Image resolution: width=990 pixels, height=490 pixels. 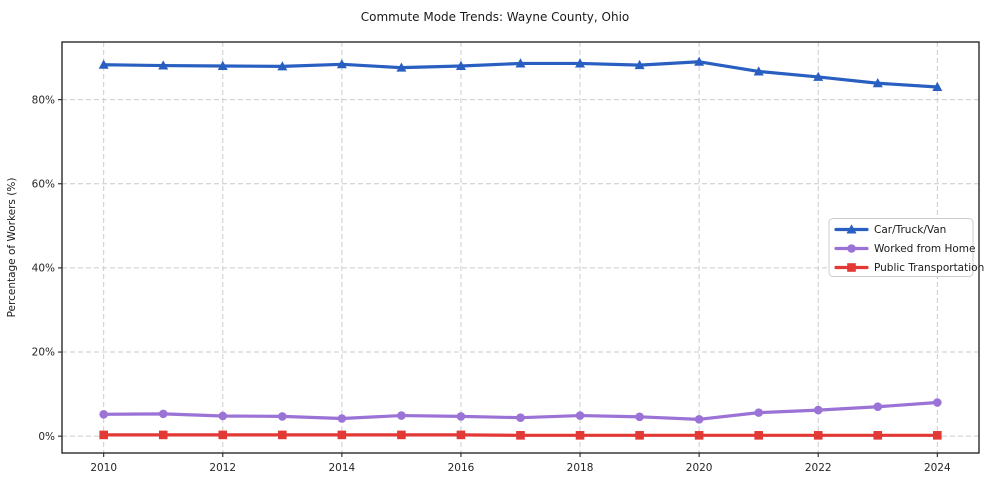 What do you see at coordinates (937, 468) in the screenshot?
I see `x-tick-label: 2024` at bounding box center [937, 468].